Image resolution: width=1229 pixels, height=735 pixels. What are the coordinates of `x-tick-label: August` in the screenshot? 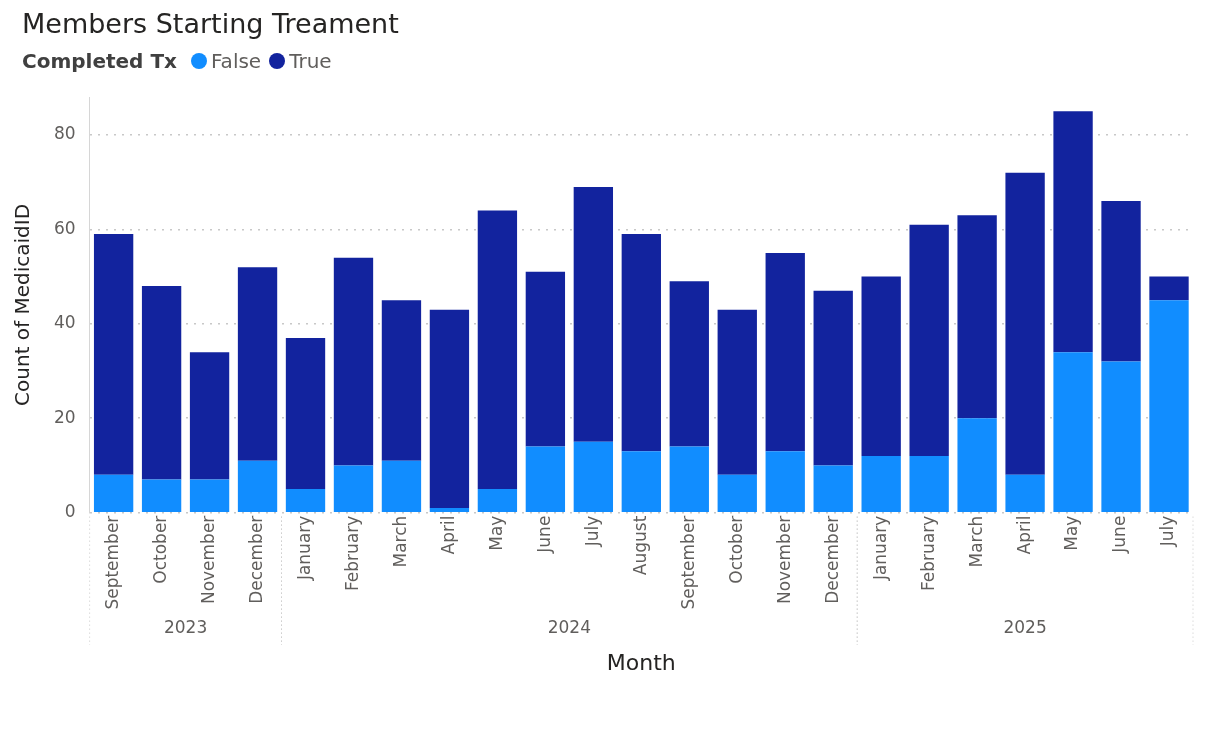 It's located at (639, 545).